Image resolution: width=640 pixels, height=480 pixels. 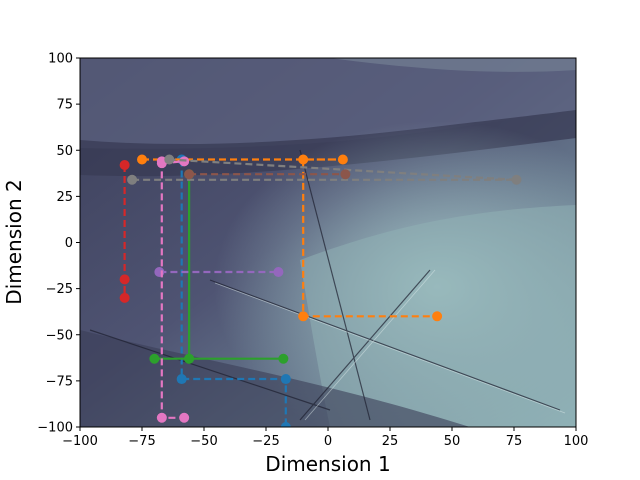 What do you see at coordinates (265, 441) in the screenshot?
I see `x-tick-label: −25` at bounding box center [265, 441].